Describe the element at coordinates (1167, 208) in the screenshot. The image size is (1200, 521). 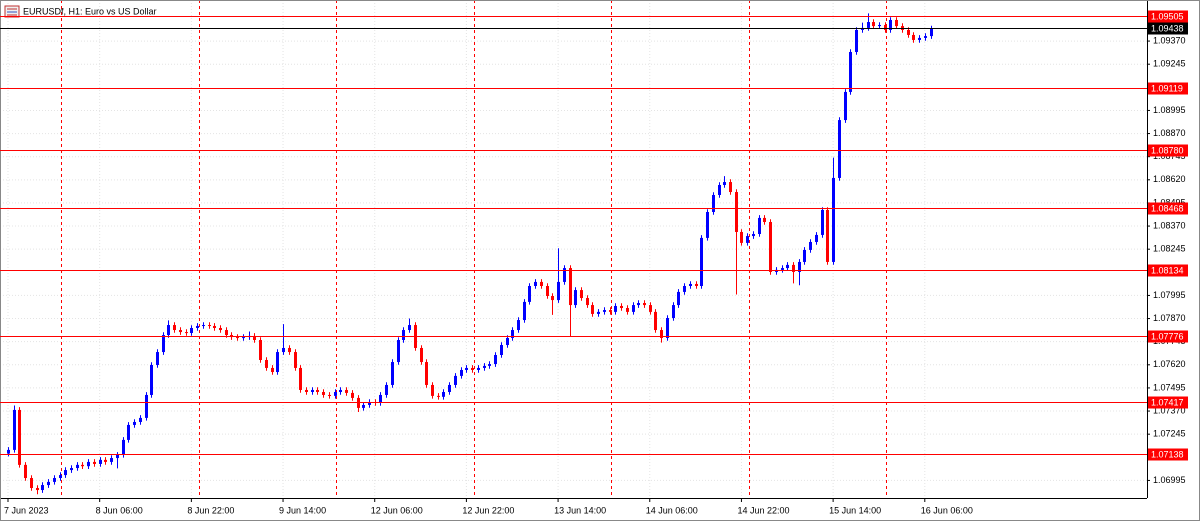
I see `level-label: 1.08468` at that location.